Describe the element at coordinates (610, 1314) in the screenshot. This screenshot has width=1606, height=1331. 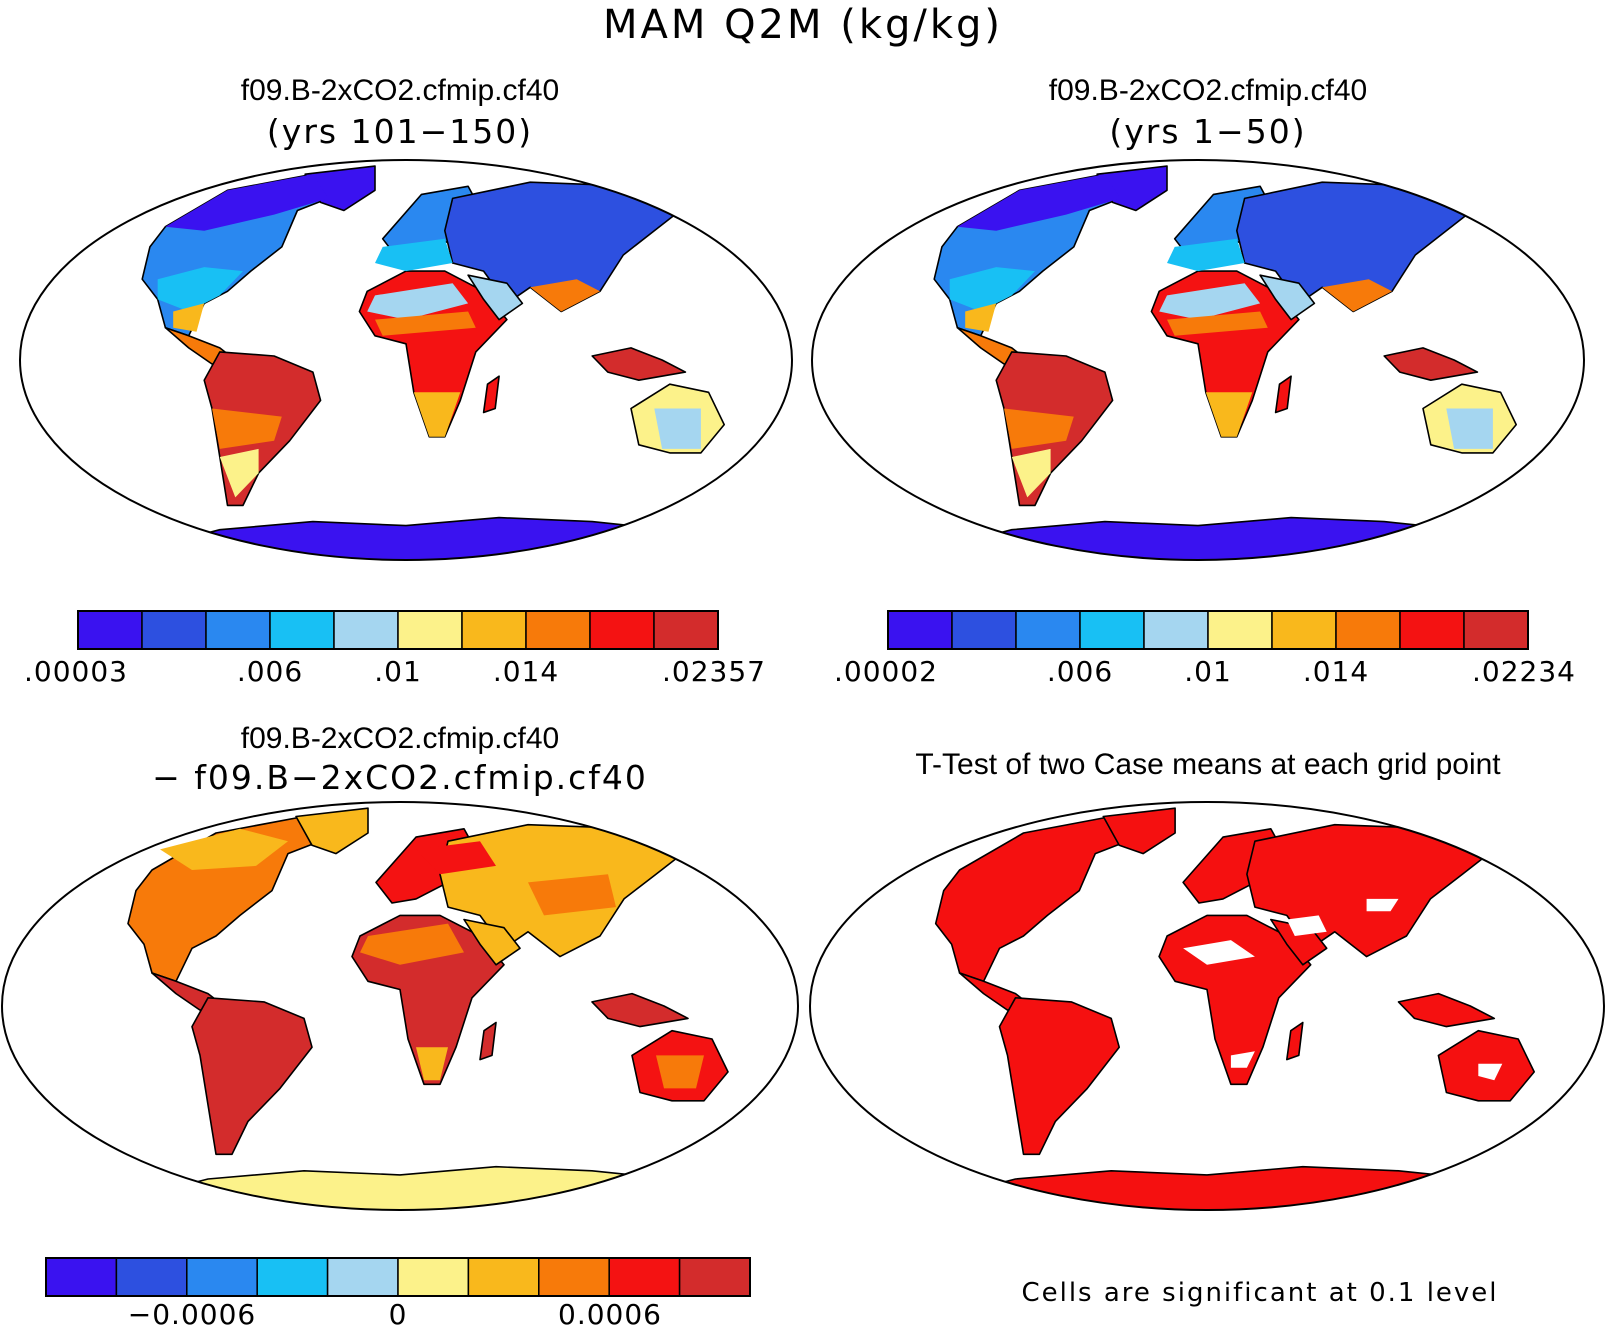
I see `cb3-tick-2: 0.0006` at that location.